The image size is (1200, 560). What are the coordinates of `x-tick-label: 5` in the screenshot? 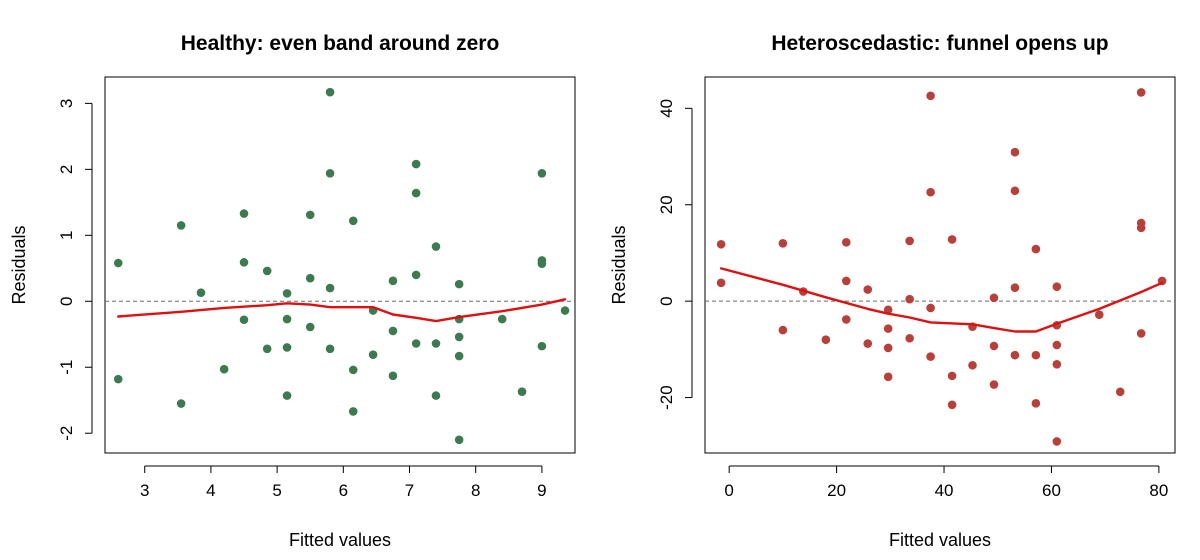 It's located at (276, 490).